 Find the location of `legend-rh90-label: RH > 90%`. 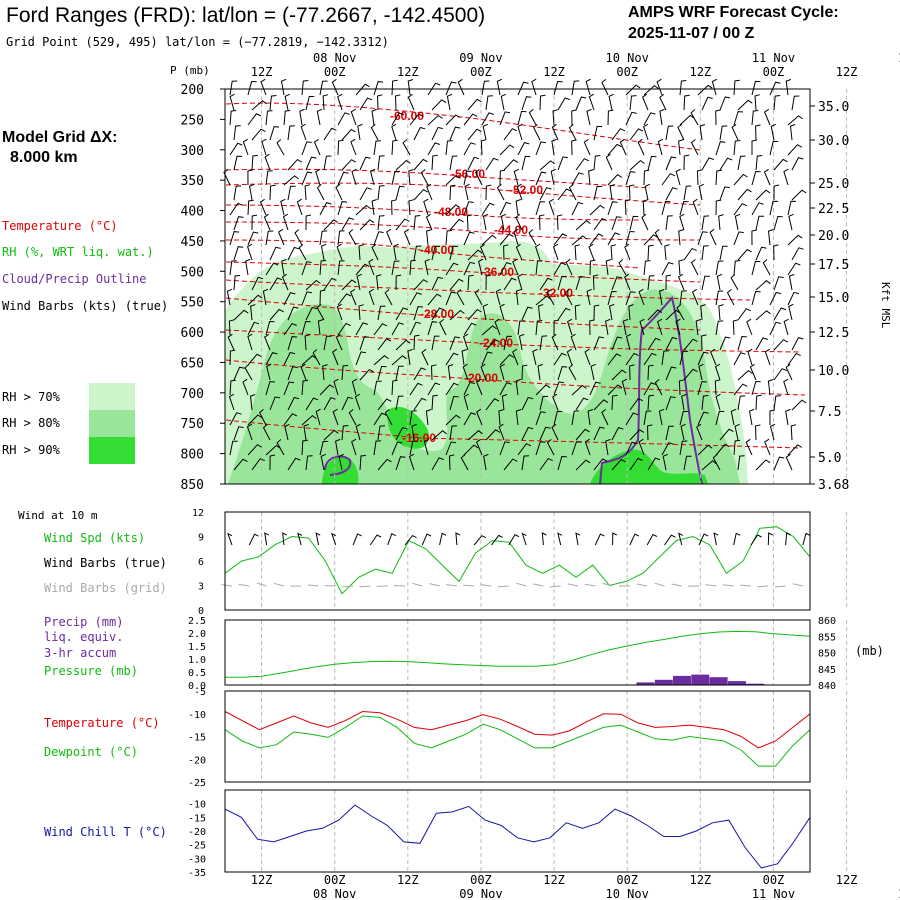

legend-rh90-label: RH > 90% is located at coordinates (31, 450).